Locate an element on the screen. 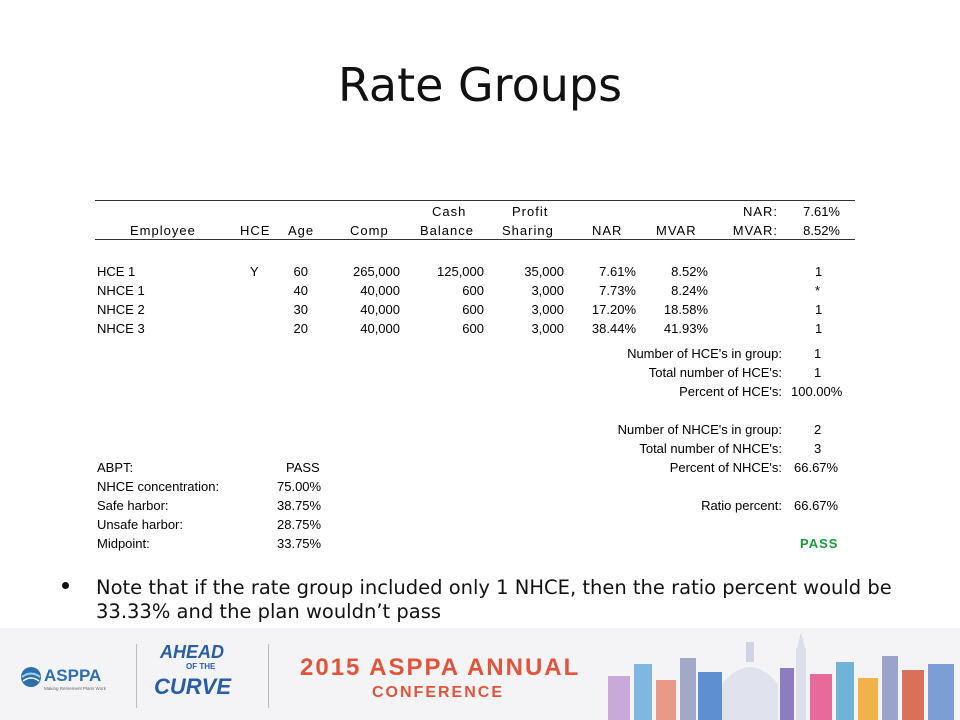 The image size is (960, 720). header-nar: NAR is located at coordinates (607, 230).